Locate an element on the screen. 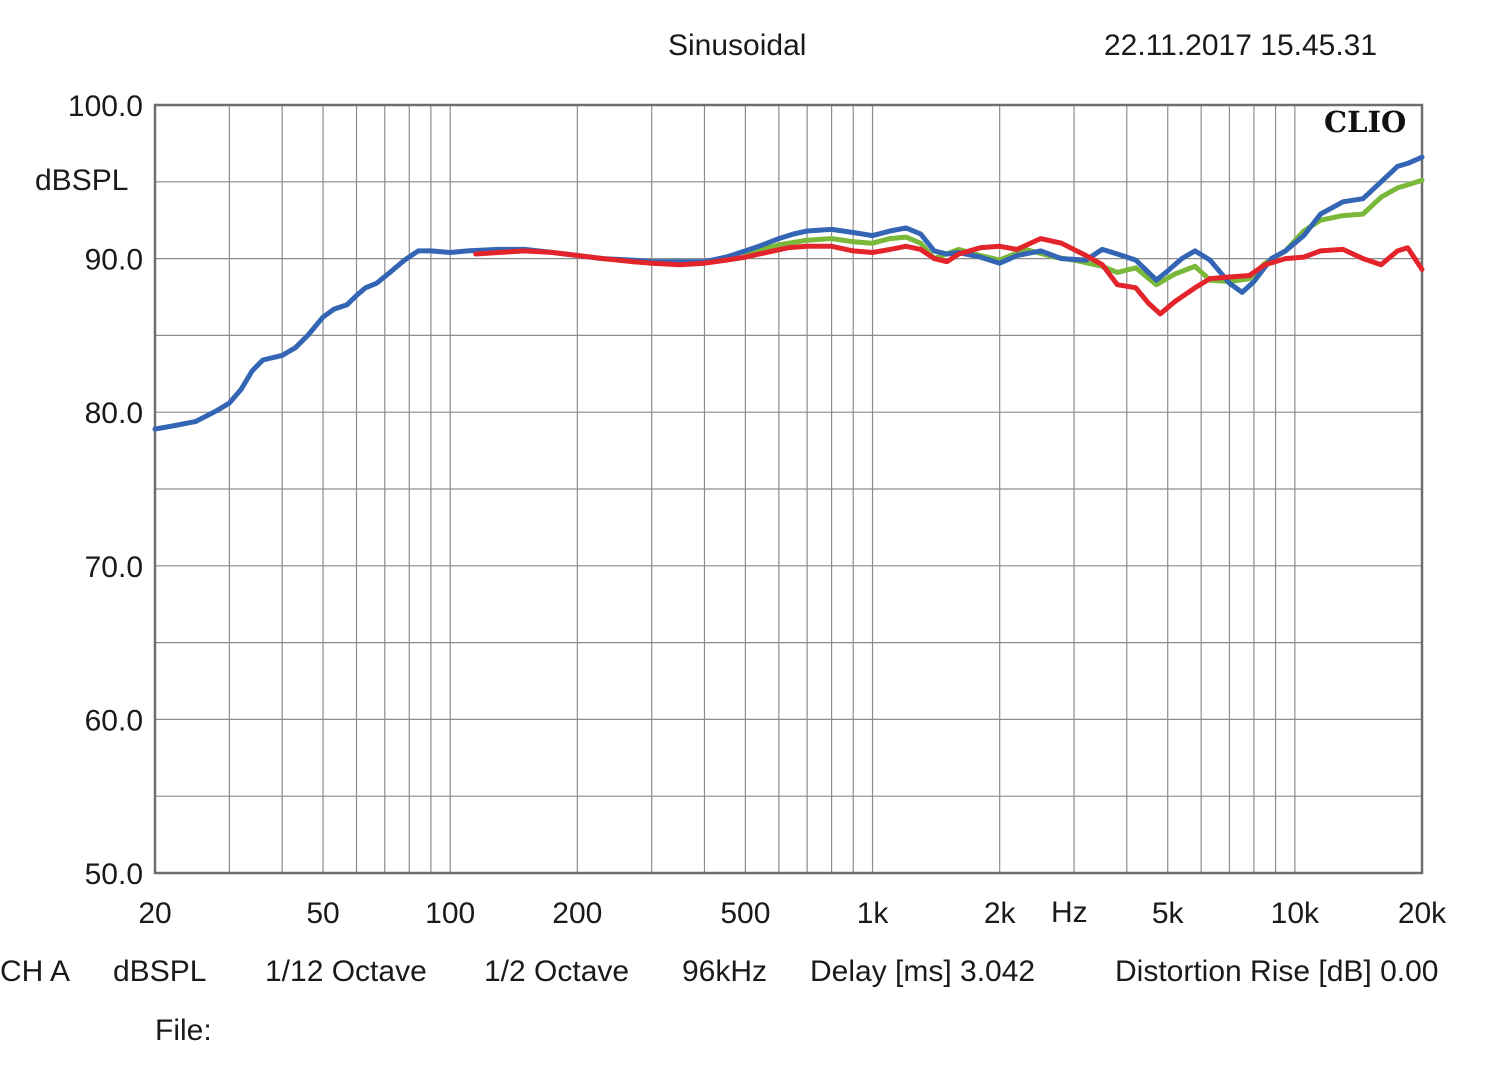  footer-resolution: 1/12 Octave is located at coordinates (346, 971).